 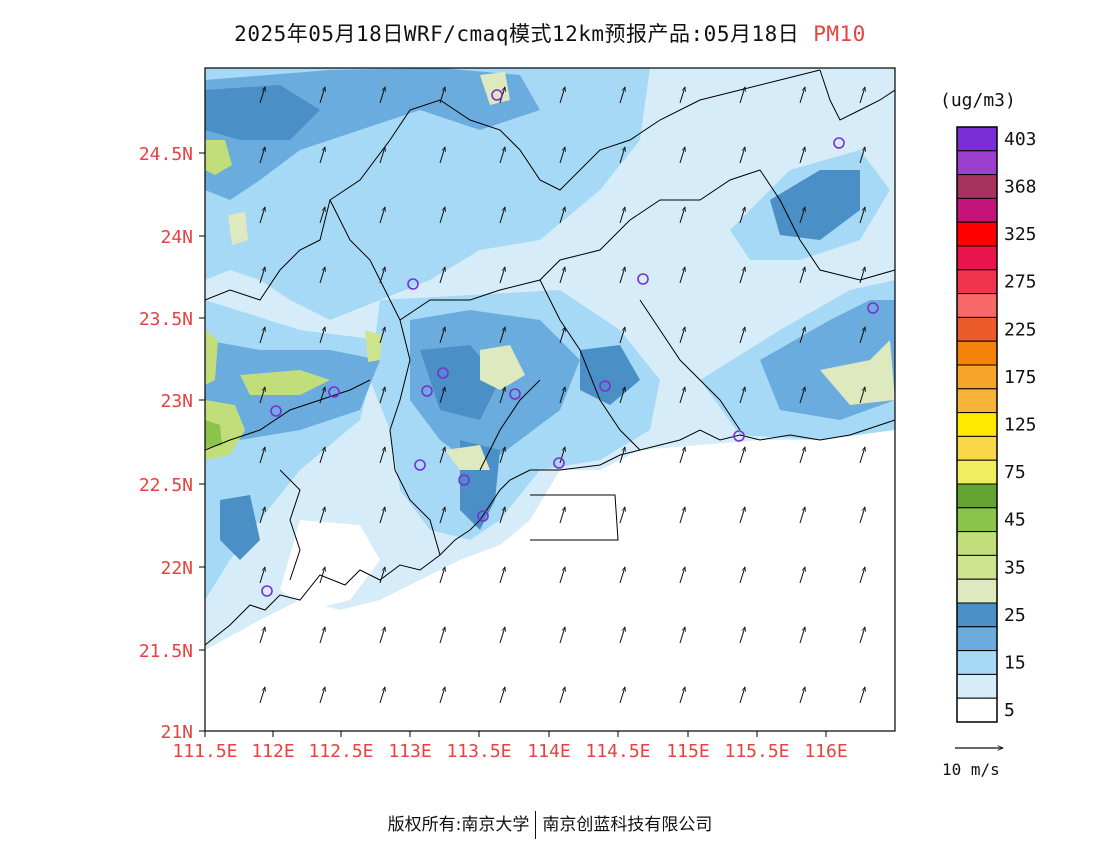 I want to click on legend-label: 125, so click(x=1020, y=425).